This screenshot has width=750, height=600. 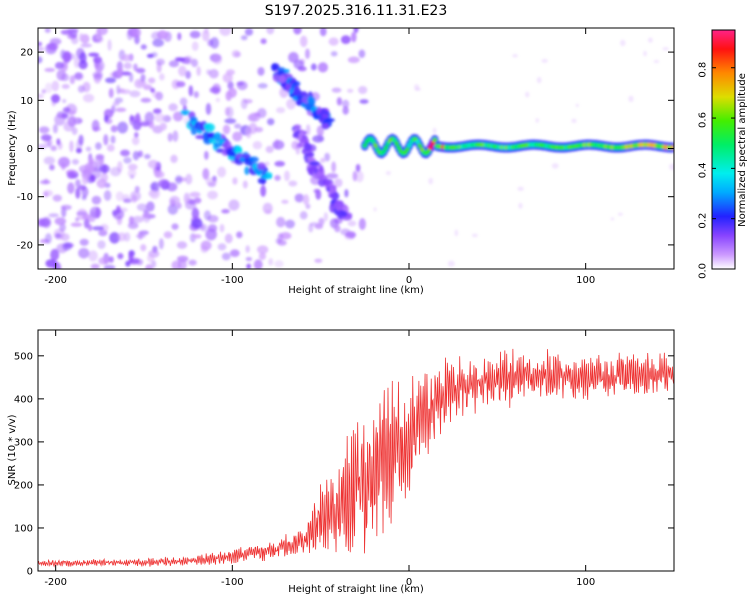 What do you see at coordinates (26, 53) in the screenshot?
I see `top-y-tick-label: 20` at bounding box center [26, 53].